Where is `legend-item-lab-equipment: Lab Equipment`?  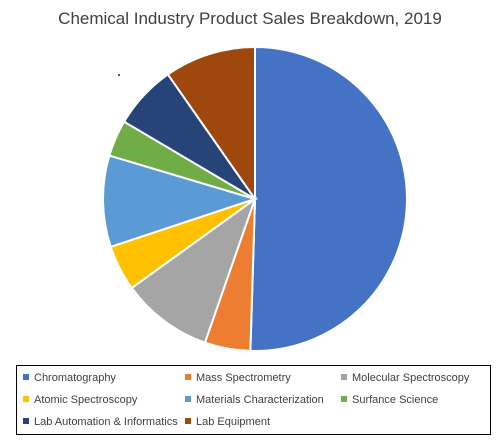
legend-item-lab-equipment: Lab Equipment is located at coordinates (227, 422).